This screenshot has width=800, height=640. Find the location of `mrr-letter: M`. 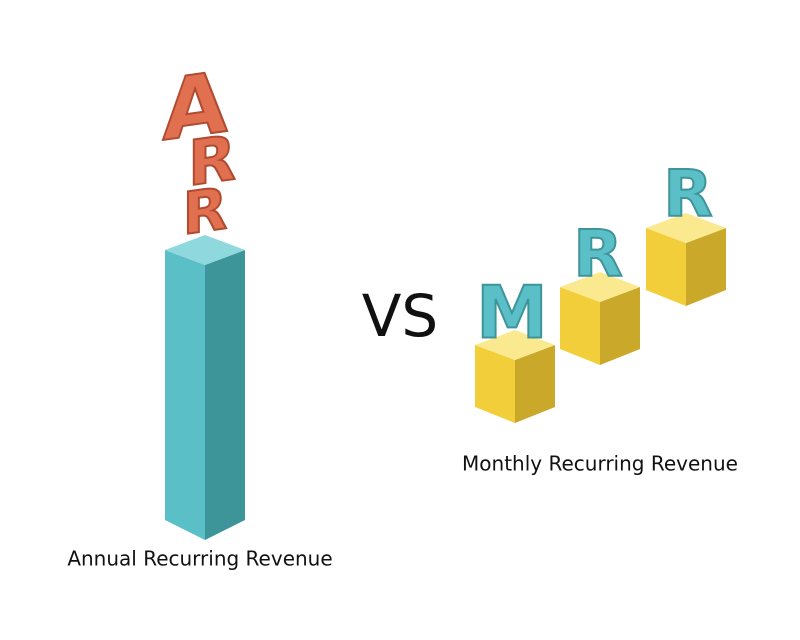

mrr-letter: M is located at coordinates (512, 313).